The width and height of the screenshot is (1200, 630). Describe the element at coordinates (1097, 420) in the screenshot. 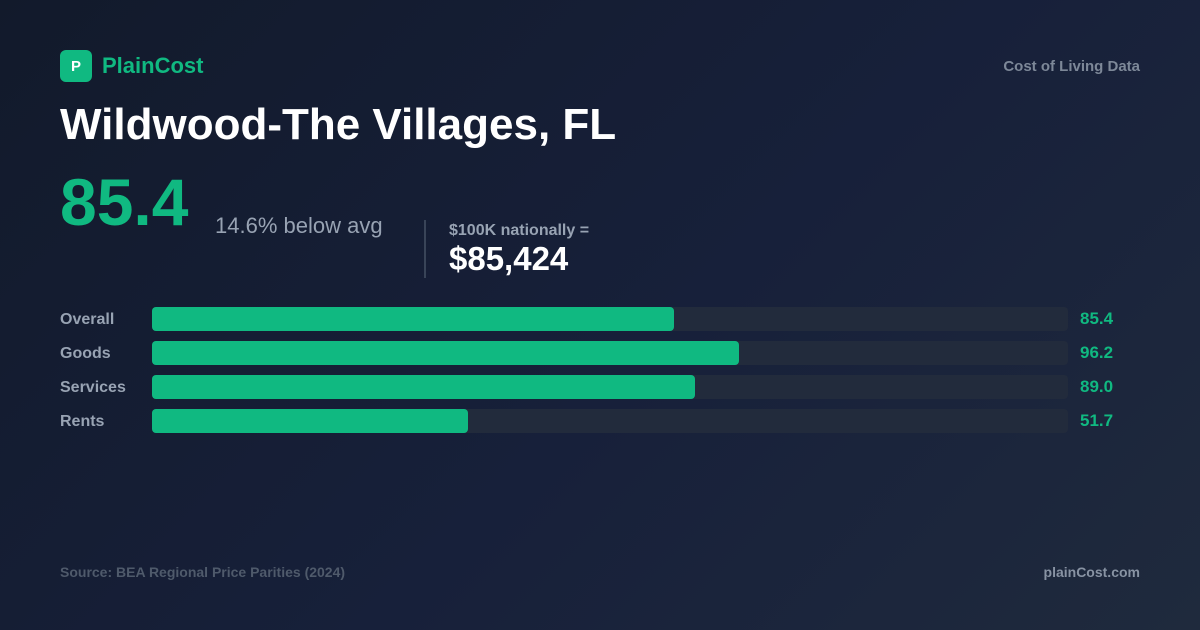

I see `bar-value-label: 51.7` at that location.